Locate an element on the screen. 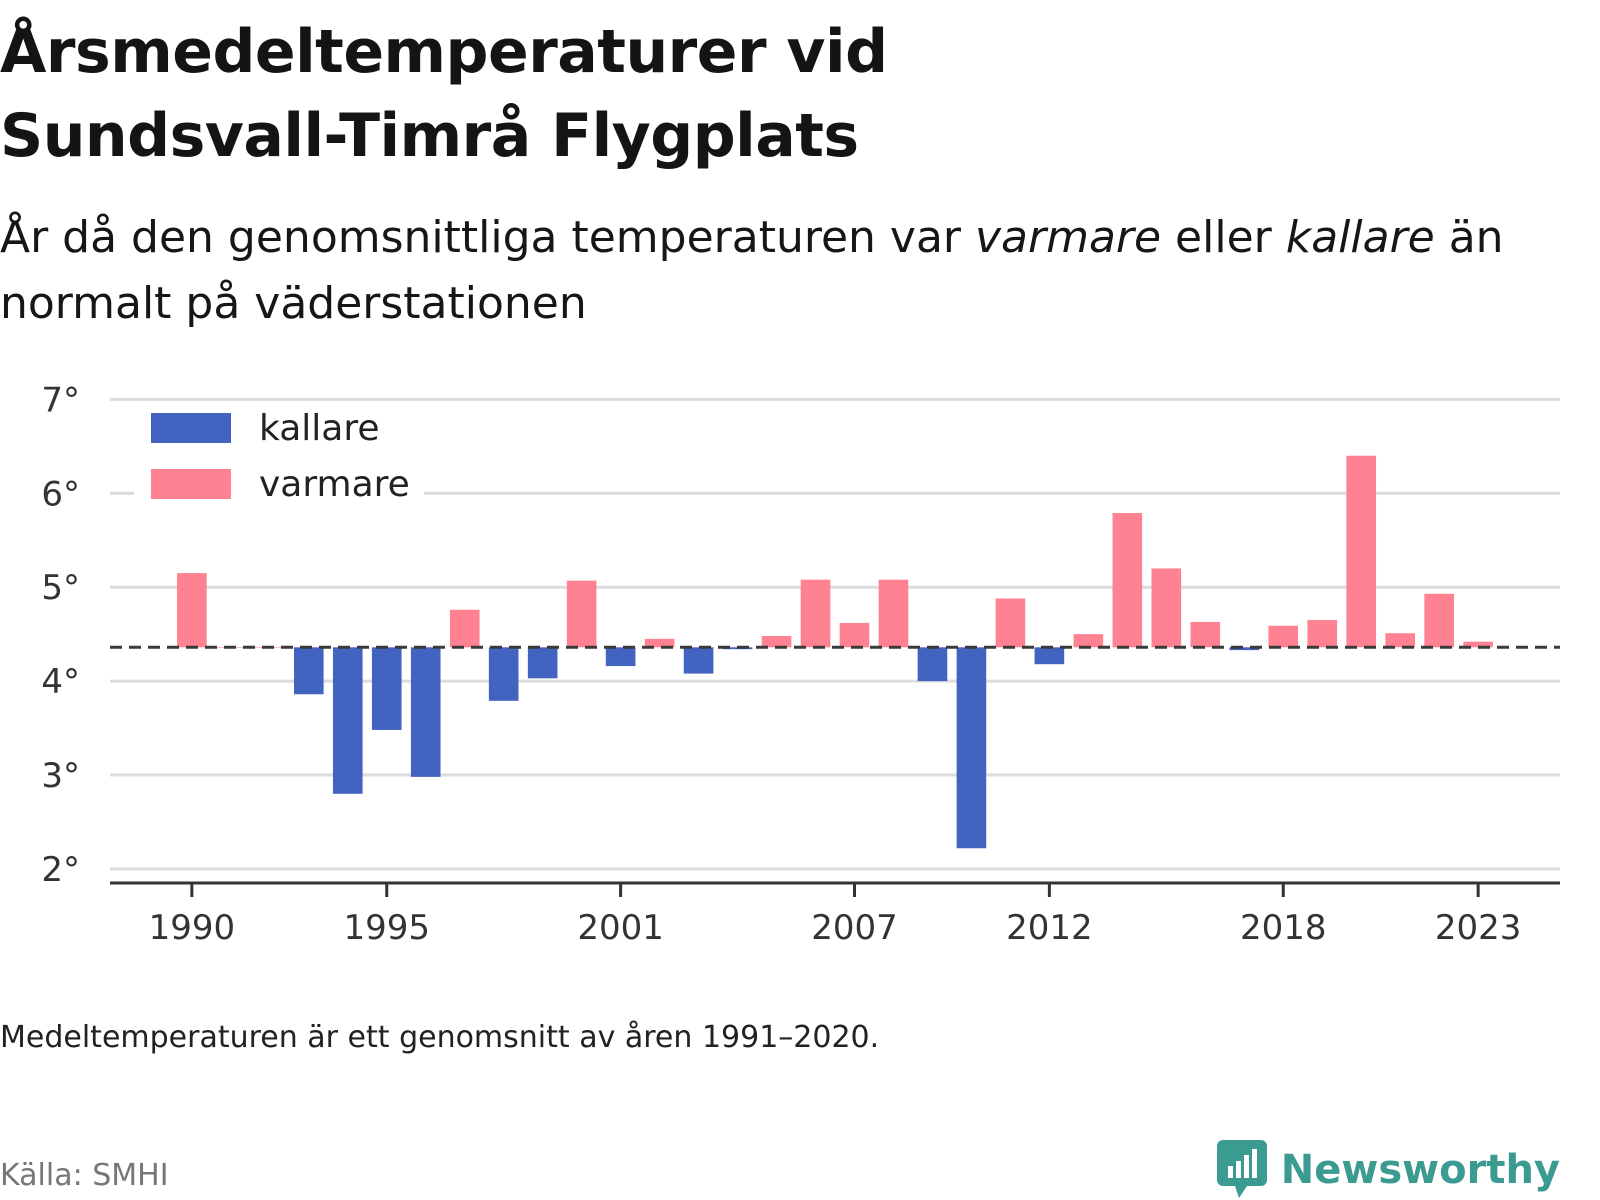 This screenshot has height=1200, width=1600. x-tick-label: 1995 is located at coordinates (386, 928).